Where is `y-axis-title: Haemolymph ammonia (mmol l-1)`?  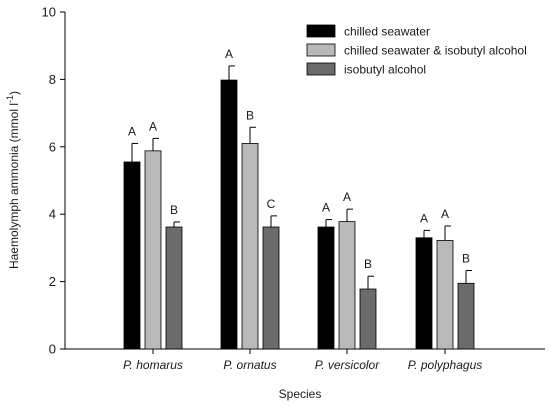 y-axis-title: Haemolymph ammonia (mmol l-1) is located at coordinates (13, 180).